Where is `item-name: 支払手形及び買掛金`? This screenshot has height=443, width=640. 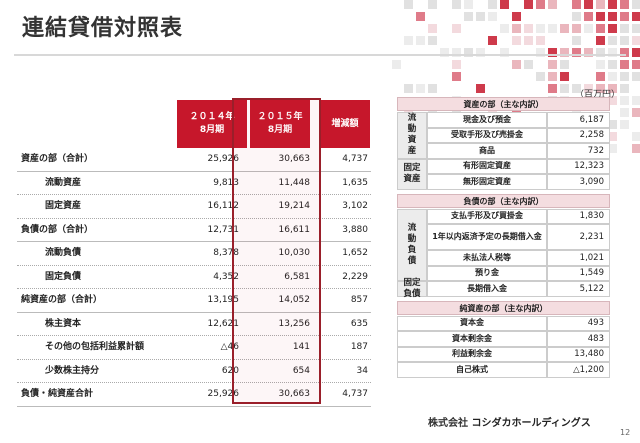
item-name: 支払手形及び買掛金 is located at coordinates (487, 216).